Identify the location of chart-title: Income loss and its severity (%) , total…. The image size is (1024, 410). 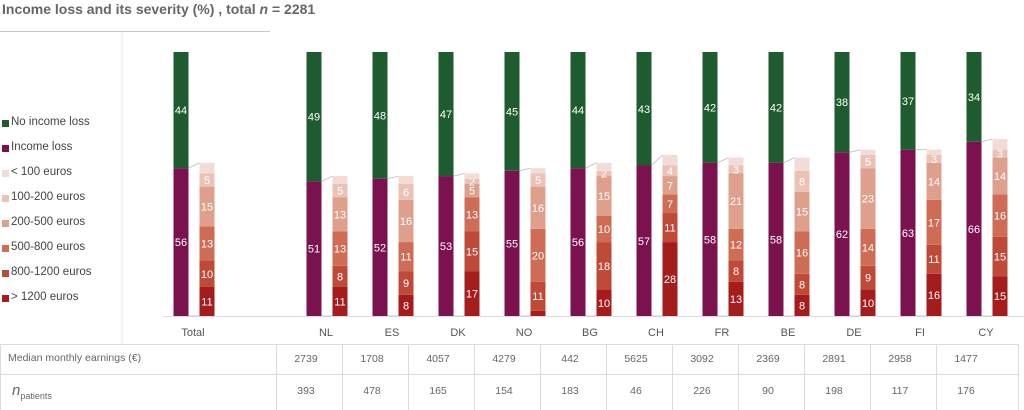
(158, 9).